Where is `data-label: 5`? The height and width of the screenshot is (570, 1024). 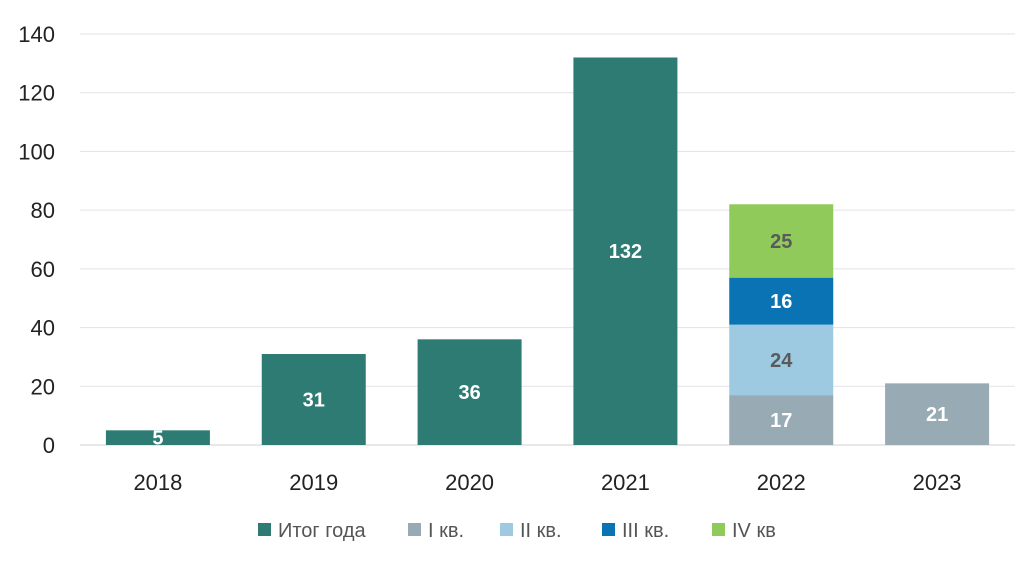 data-label: 5 is located at coordinates (157, 439).